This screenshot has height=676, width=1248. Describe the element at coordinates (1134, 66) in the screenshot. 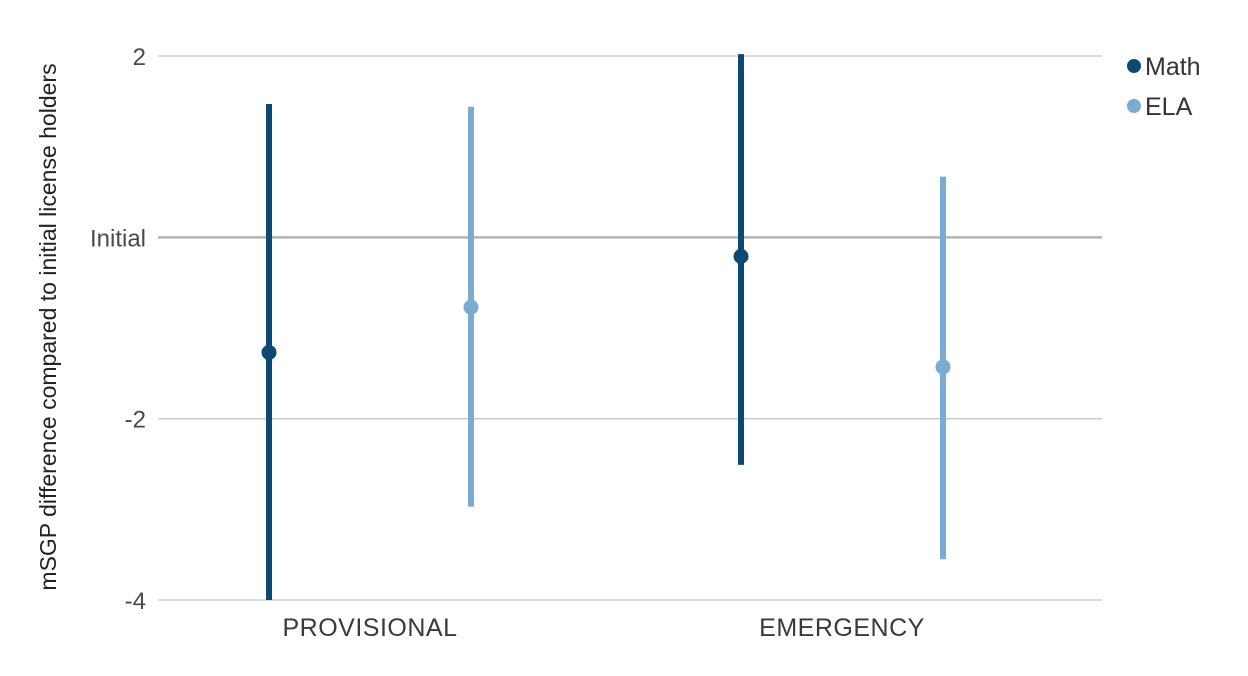

I see `legend-marker-math` at that location.